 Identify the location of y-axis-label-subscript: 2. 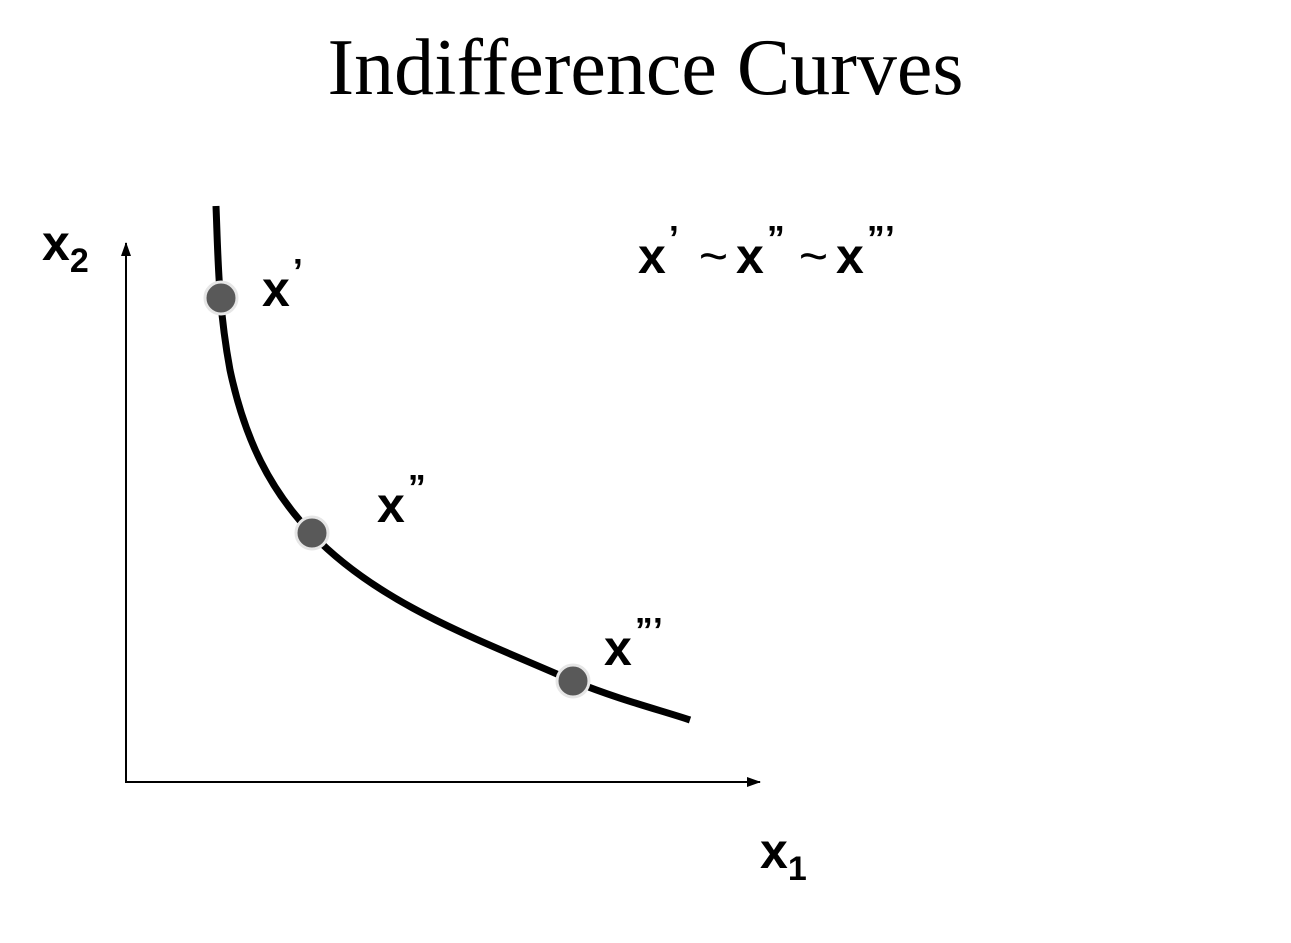
(79, 261).